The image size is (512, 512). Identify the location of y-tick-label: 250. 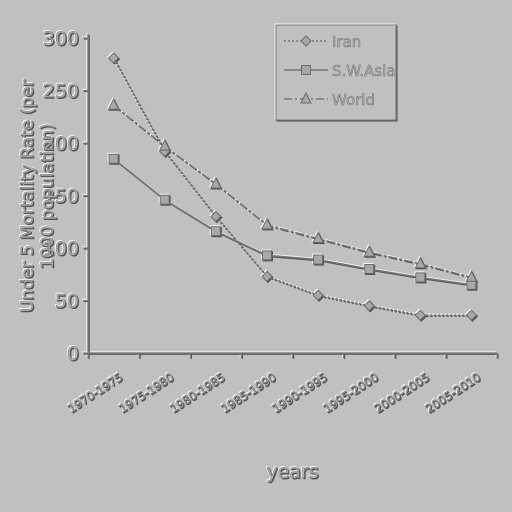
(61, 92).